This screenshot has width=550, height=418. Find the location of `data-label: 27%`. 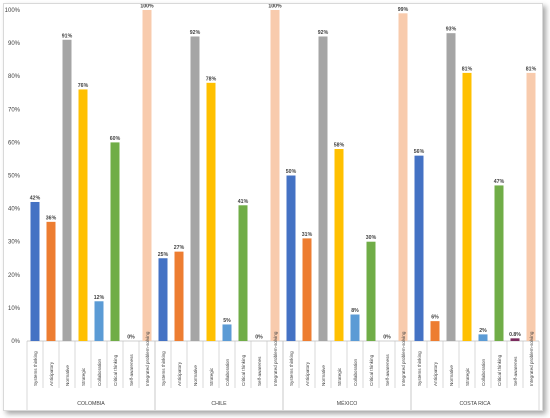

data-label: 27% is located at coordinates (179, 248).